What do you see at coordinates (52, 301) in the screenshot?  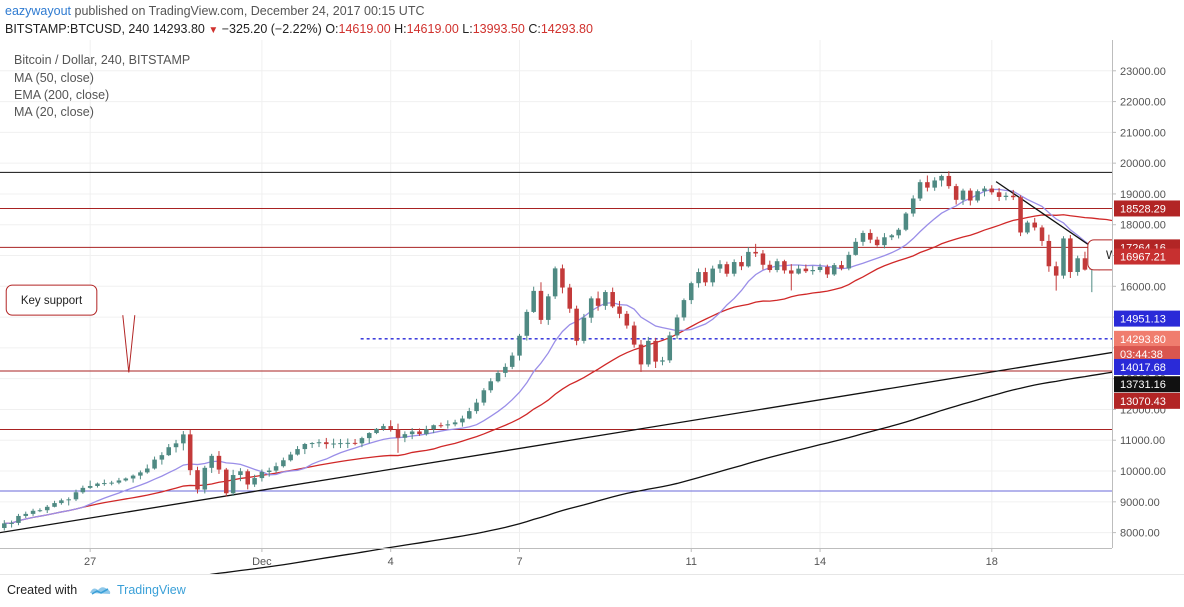 I see `callout-text: Key support` at bounding box center [52, 301].